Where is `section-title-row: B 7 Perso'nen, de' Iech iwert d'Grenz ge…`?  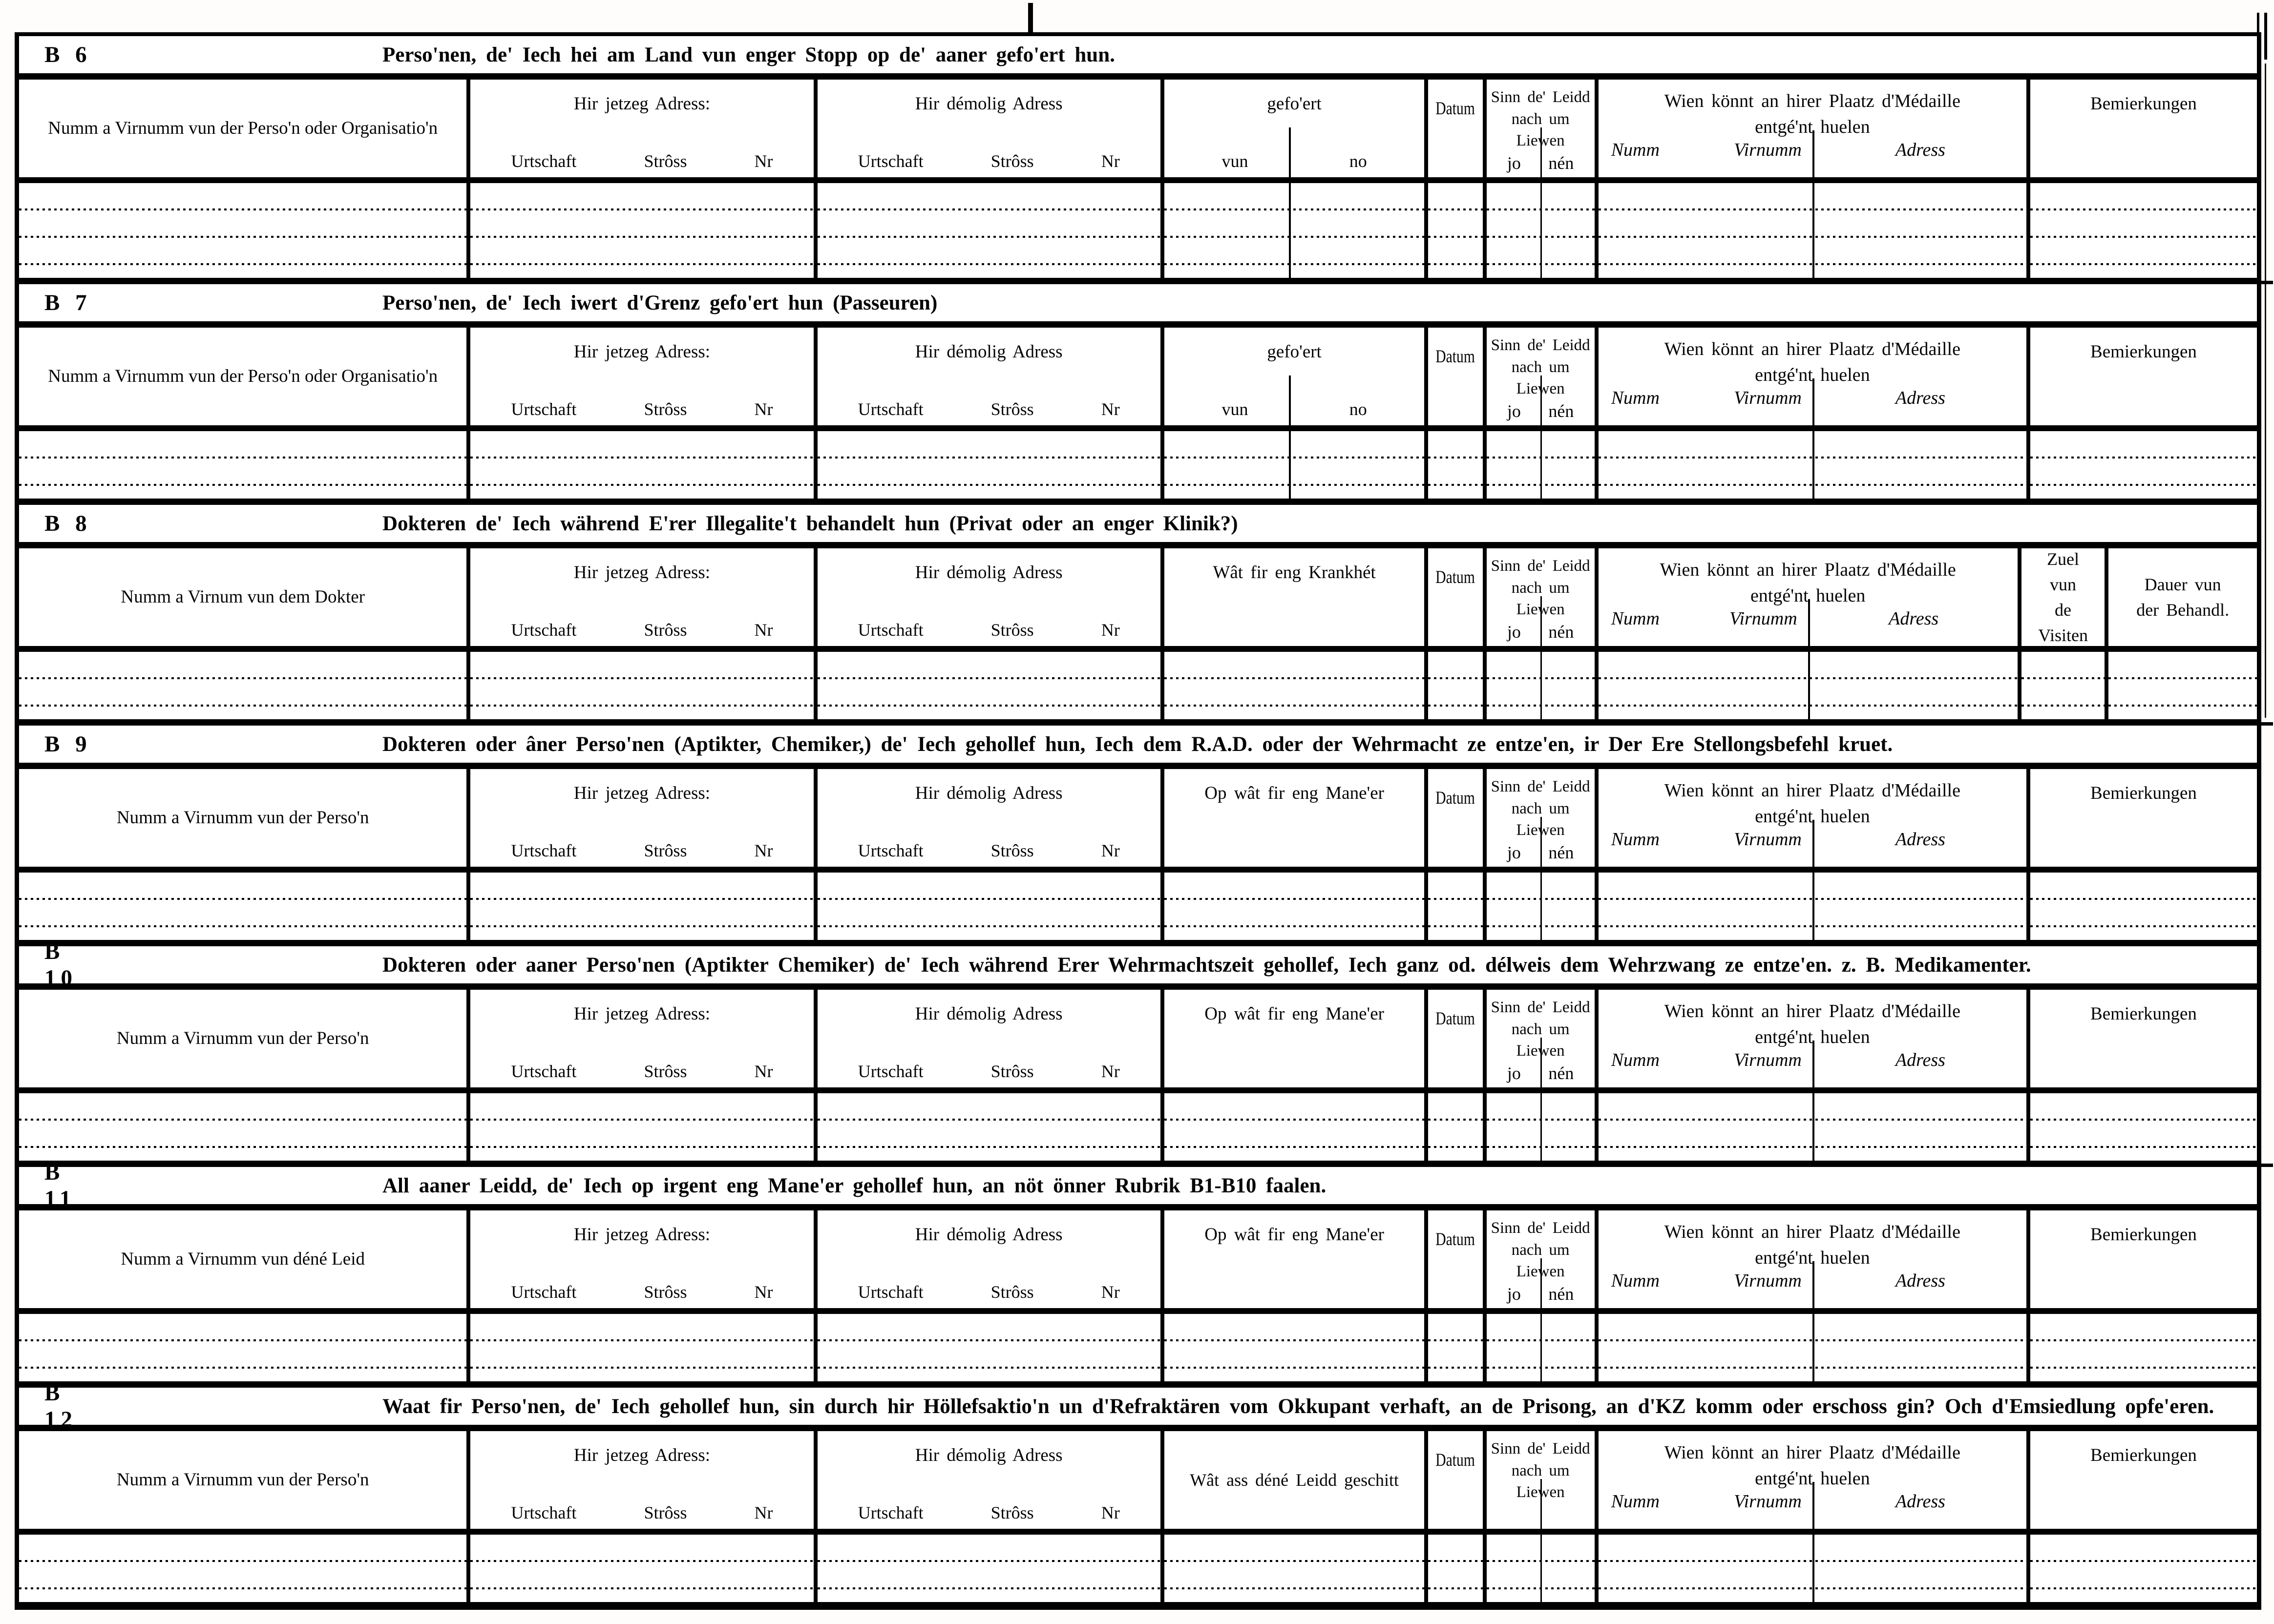 section-title-row: B 7 Perso'nen, de' Iech iwert d'Grenz ge… is located at coordinates (1138, 302).